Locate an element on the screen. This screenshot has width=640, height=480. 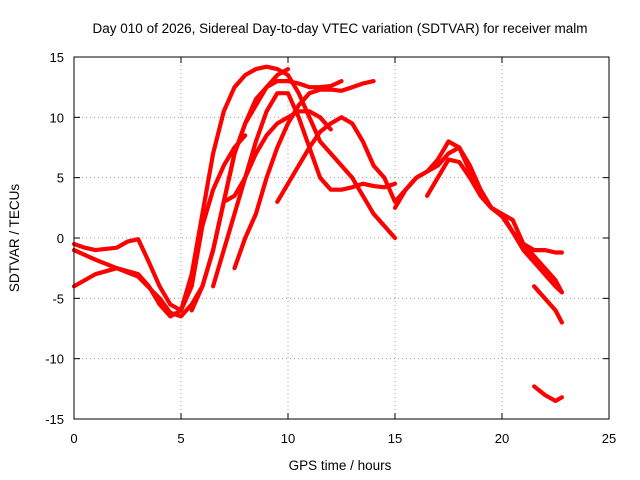
y-tick-label: 0 is located at coordinates (60, 238).